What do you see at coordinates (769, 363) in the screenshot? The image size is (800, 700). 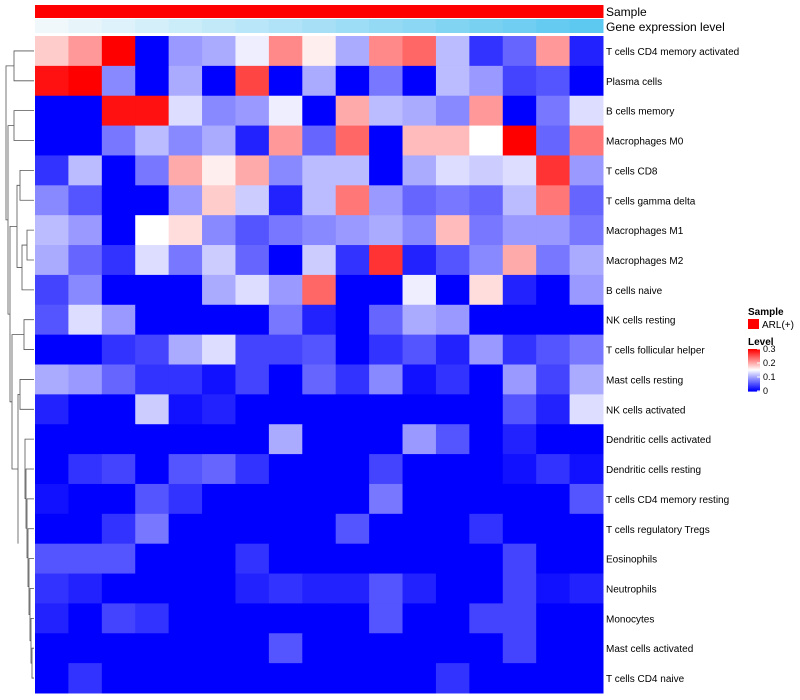 I see `legend-tick-label: 0.2` at bounding box center [769, 363].